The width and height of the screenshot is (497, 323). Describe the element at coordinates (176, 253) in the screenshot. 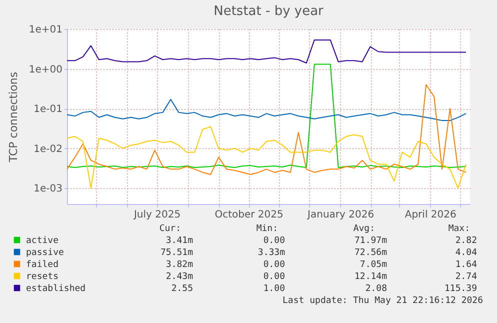

I see `text: 75.51m` at that location.